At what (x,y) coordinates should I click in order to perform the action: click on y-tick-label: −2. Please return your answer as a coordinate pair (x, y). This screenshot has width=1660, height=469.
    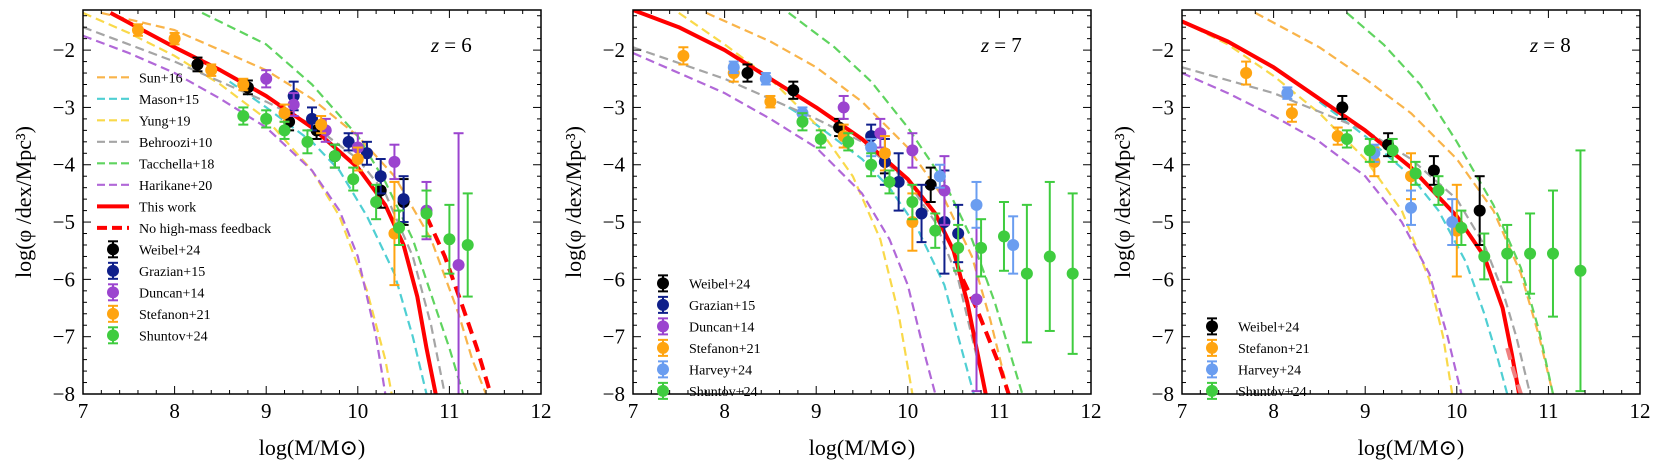
    Looking at the image, I should click on (64, 50).